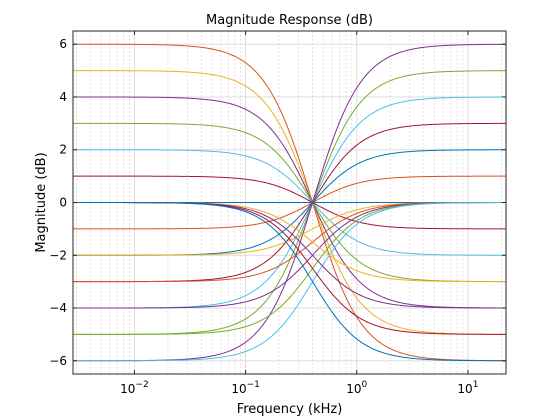  Describe the element at coordinates (63, 203) in the screenshot. I see `y-tick-label: 0` at that location.